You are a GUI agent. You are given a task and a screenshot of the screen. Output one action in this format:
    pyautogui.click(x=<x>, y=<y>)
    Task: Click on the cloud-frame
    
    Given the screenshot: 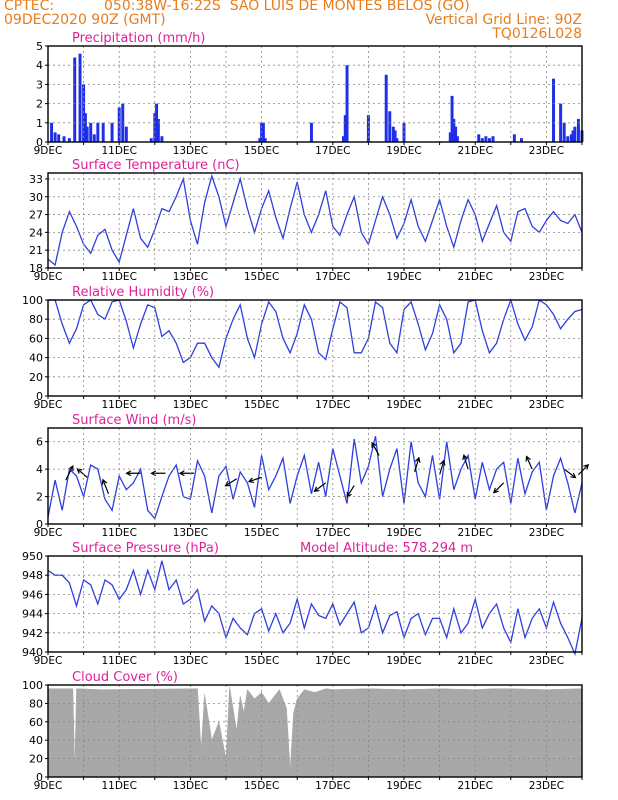 What is the action you would take?
    pyautogui.click(x=315, y=731)
    